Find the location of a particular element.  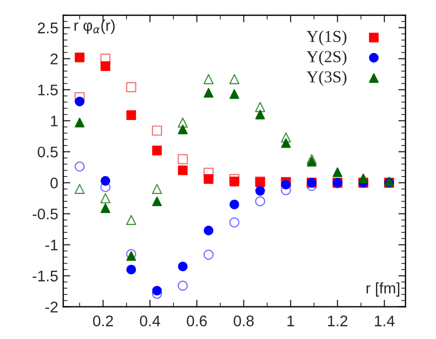

x-tick-label: 1 is located at coordinates (291, 321).